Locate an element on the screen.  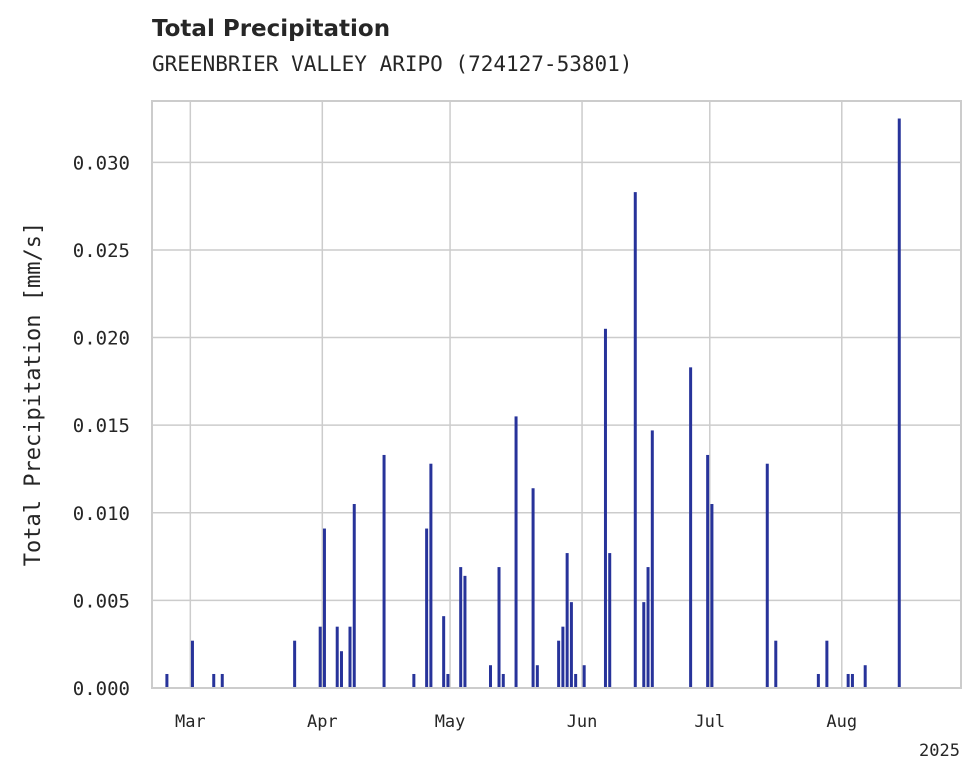
y-tick-label: 0.020 is located at coordinates (101, 339).